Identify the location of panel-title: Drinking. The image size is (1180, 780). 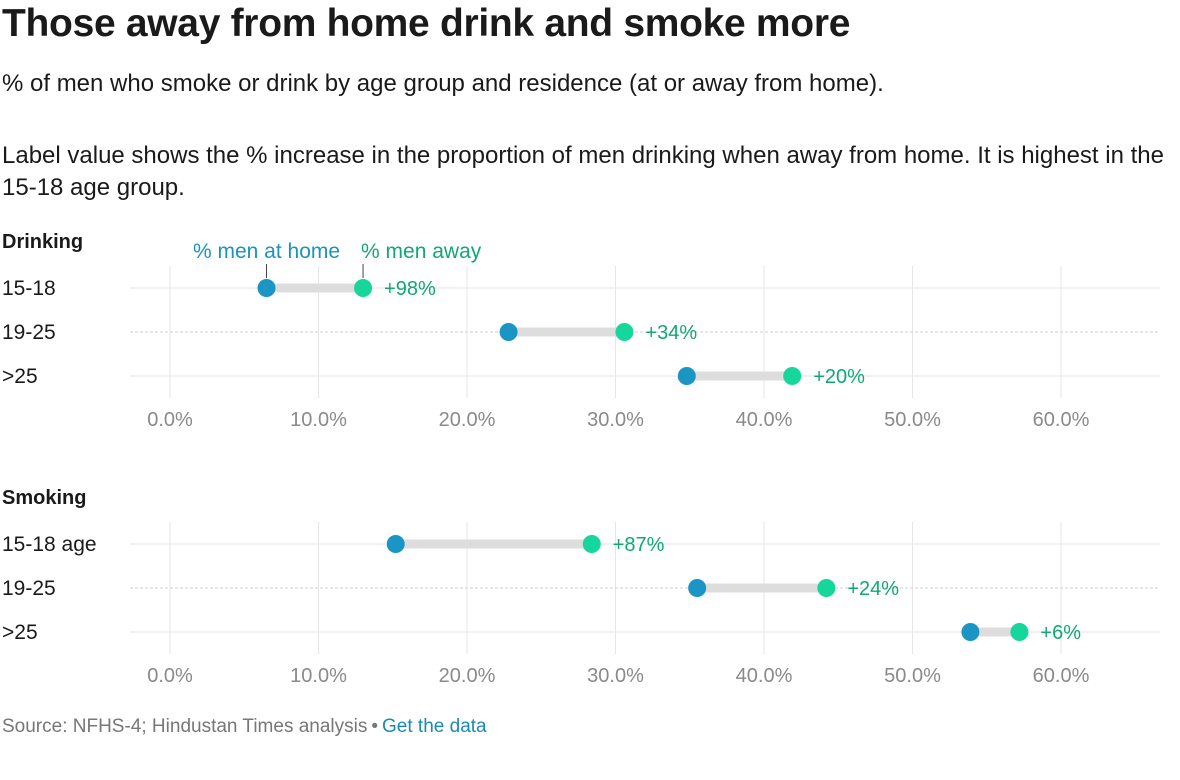
(42, 242).